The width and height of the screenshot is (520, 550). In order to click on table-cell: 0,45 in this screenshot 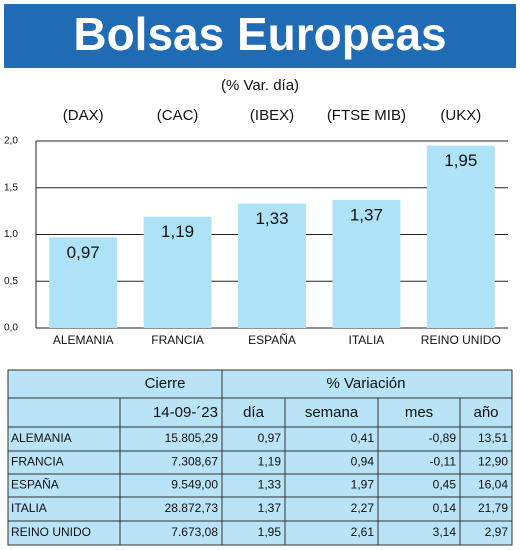, I will do `click(445, 485)`.